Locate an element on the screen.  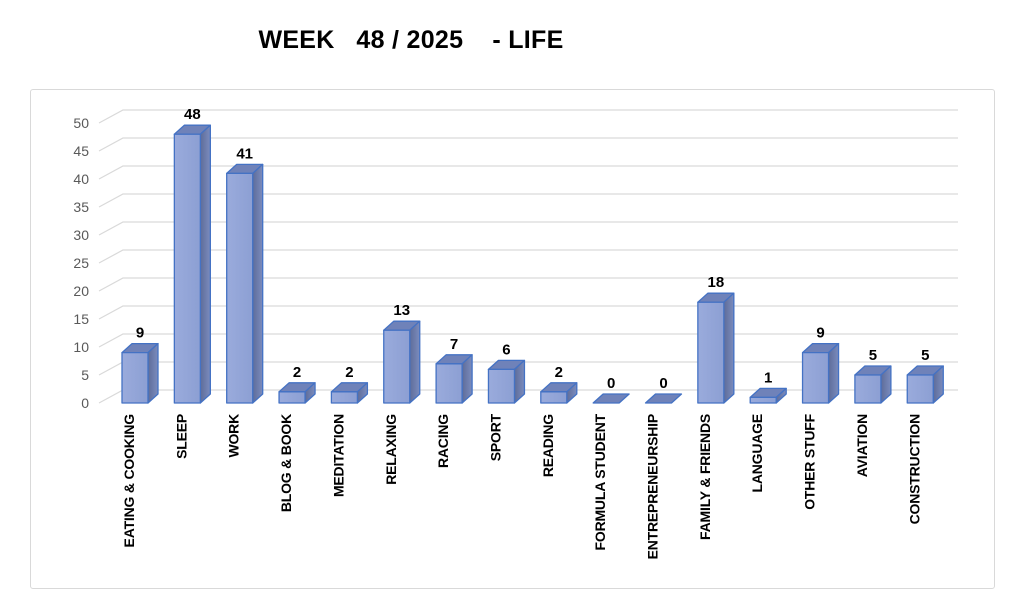
y-axis-label: 5 is located at coordinates (85, 375).